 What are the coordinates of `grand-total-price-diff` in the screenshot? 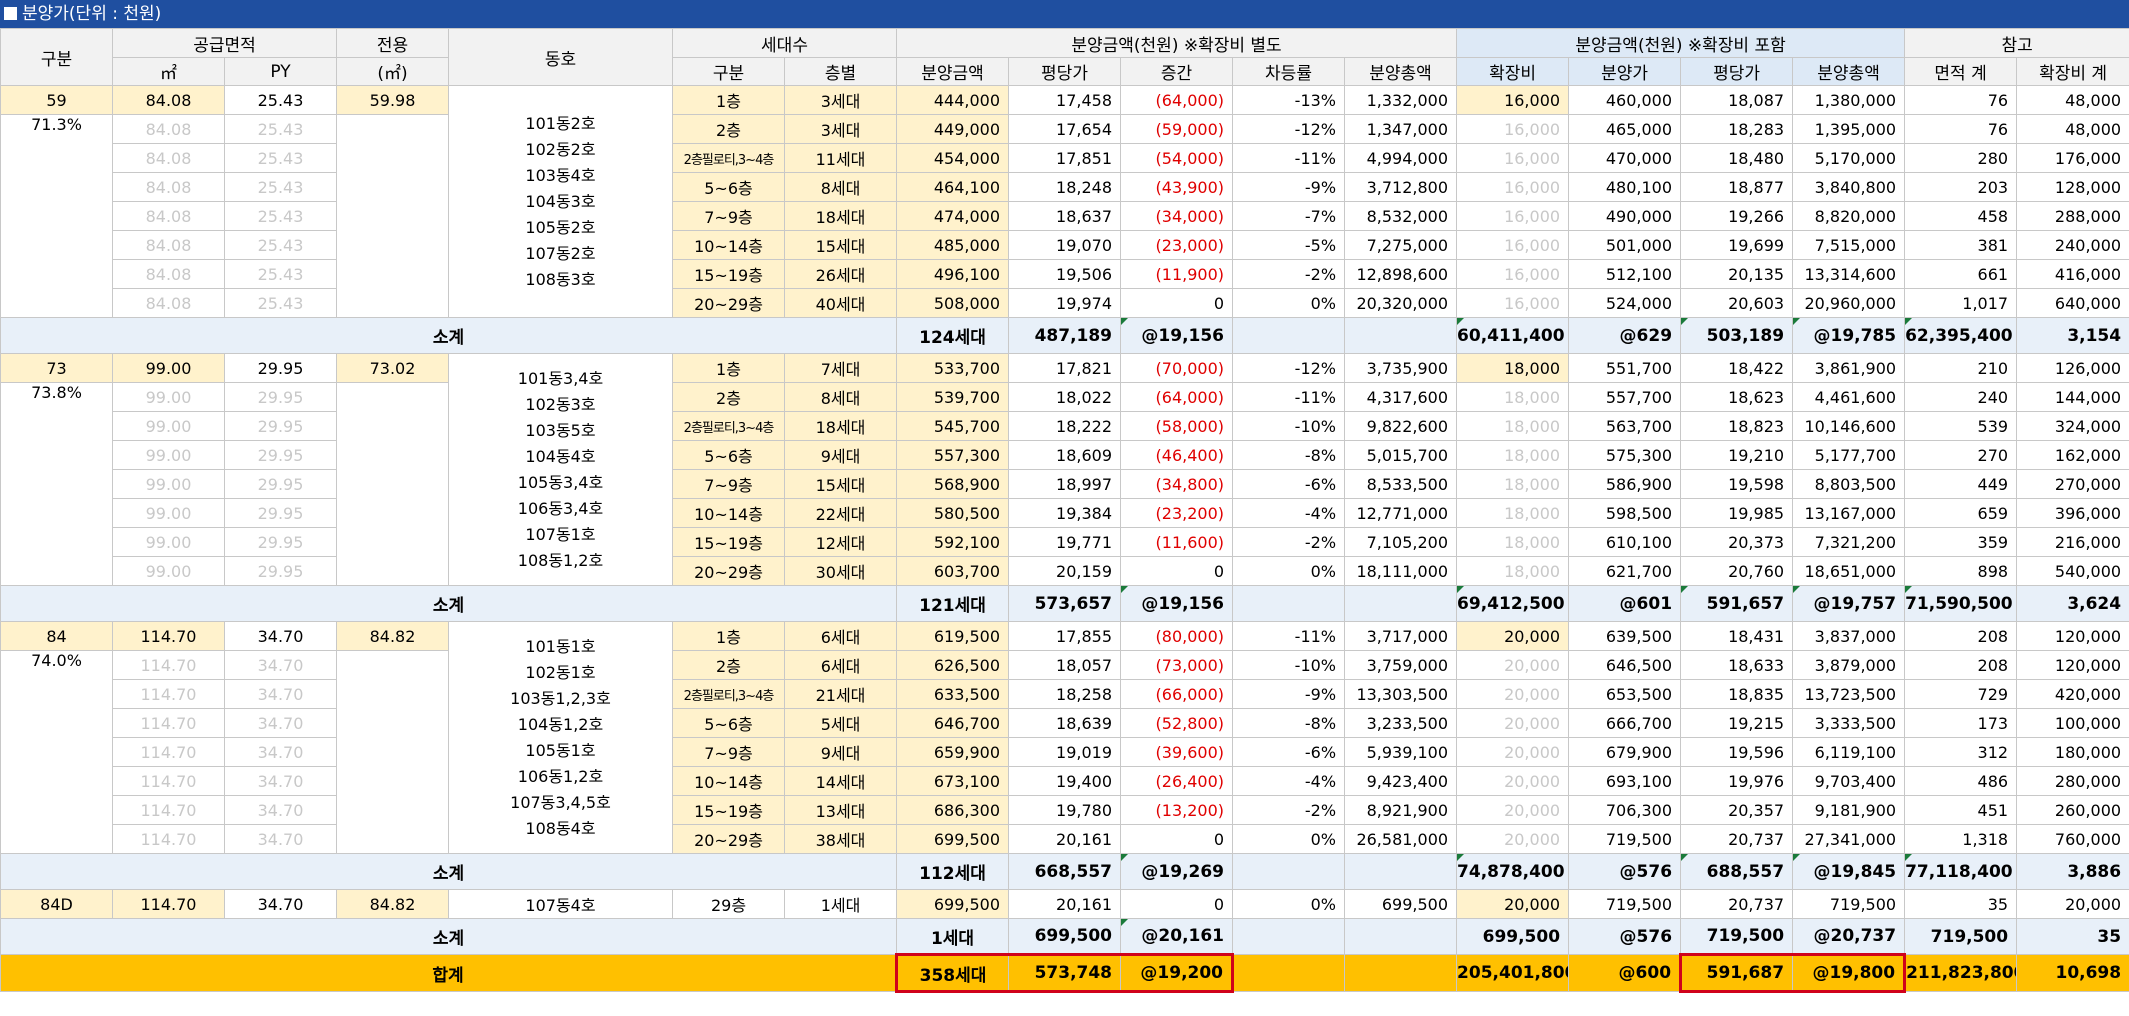 It's located at (1289, 973).